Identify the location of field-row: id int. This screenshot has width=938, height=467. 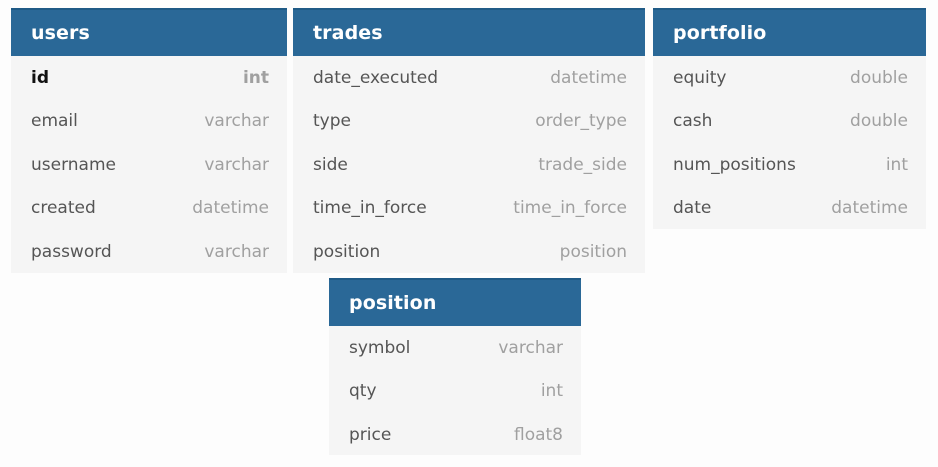
(149, 78).